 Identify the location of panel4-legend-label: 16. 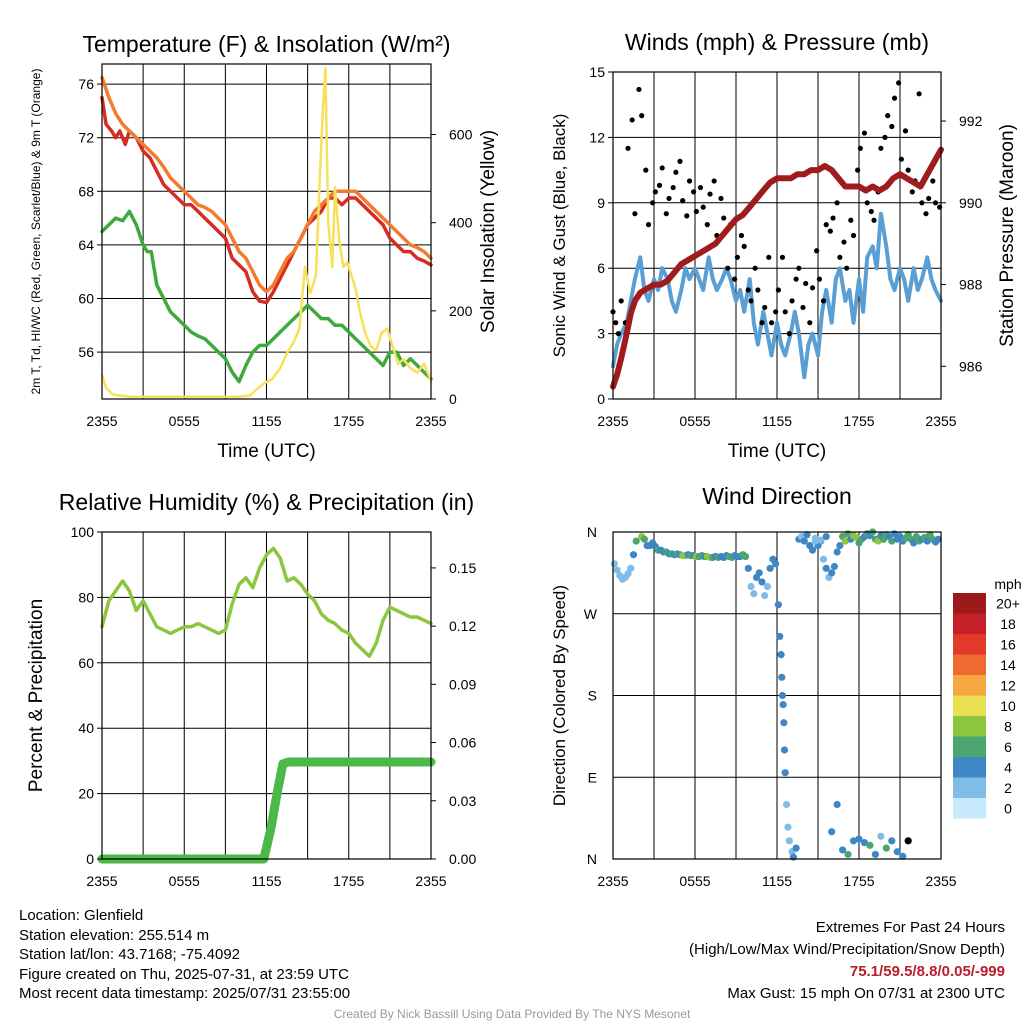
(1008, 644).